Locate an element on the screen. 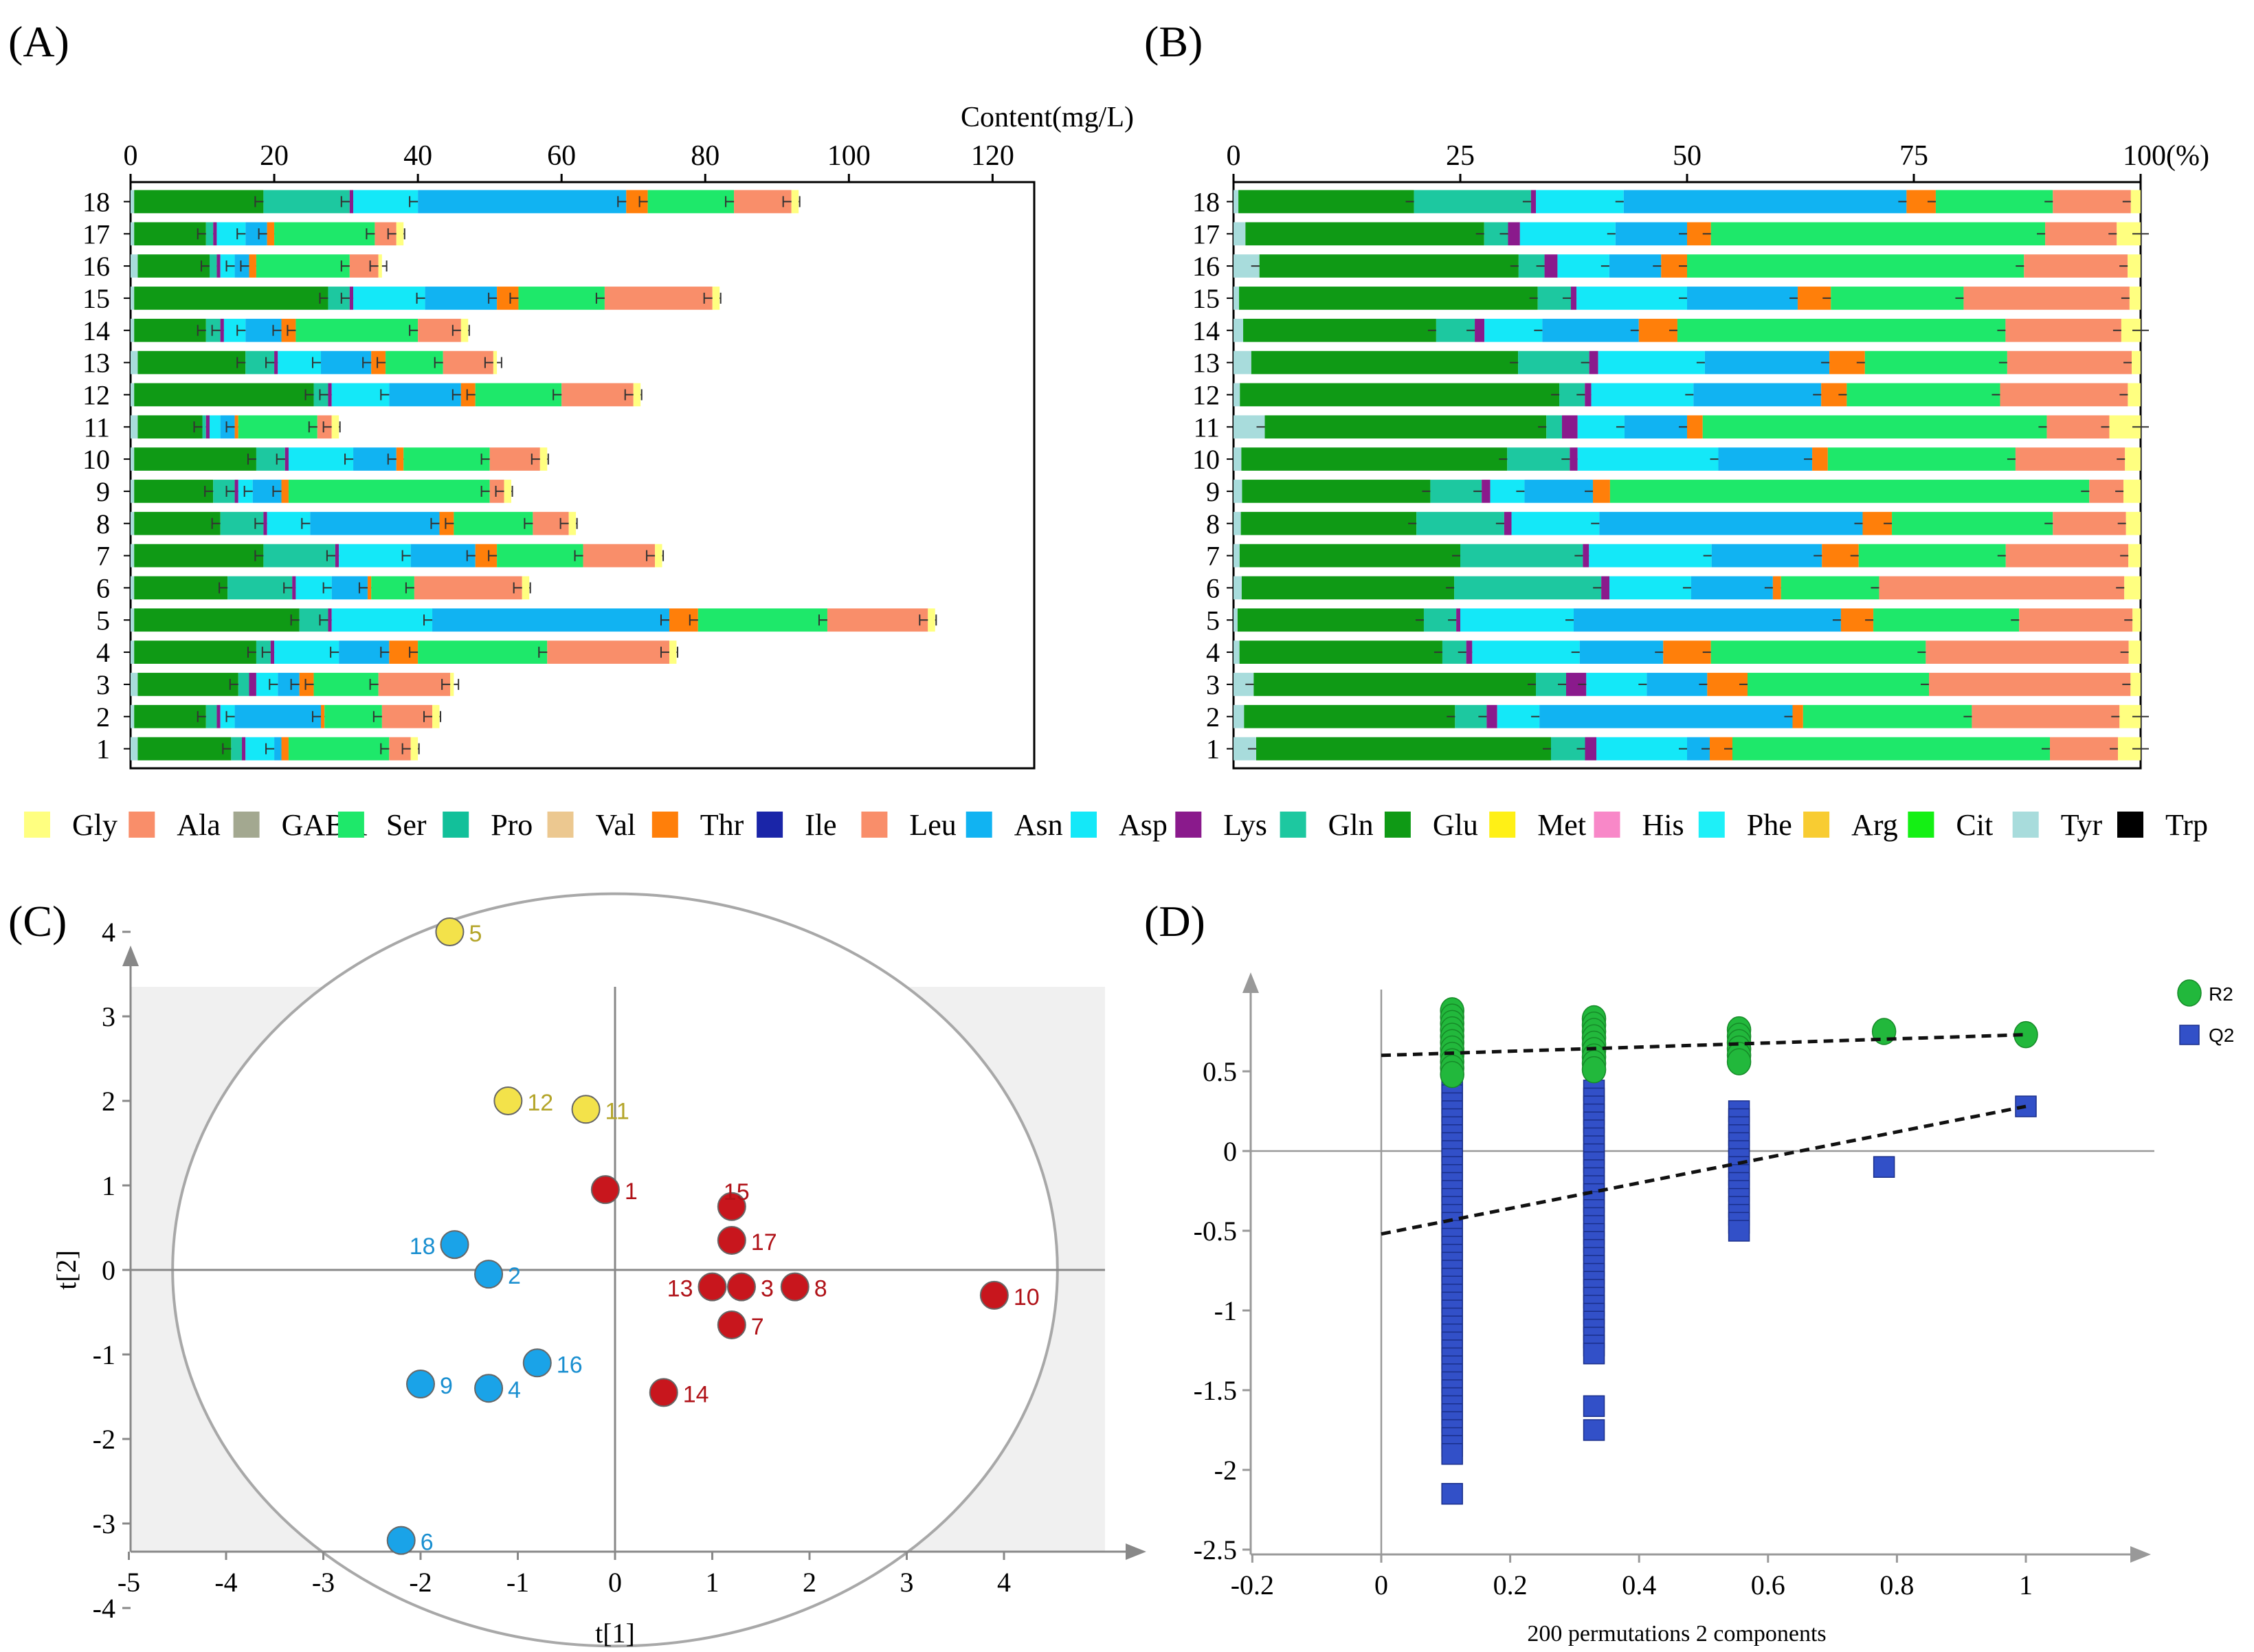 The image size is (2254, 1652). chart-b-category-label: 14 is located at coordinates (1206, 330).